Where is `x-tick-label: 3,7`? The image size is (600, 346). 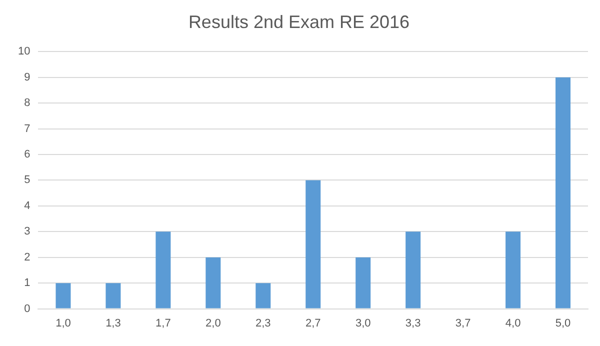
x-tick-label: 3,7 is located at coordinates (463, 323).